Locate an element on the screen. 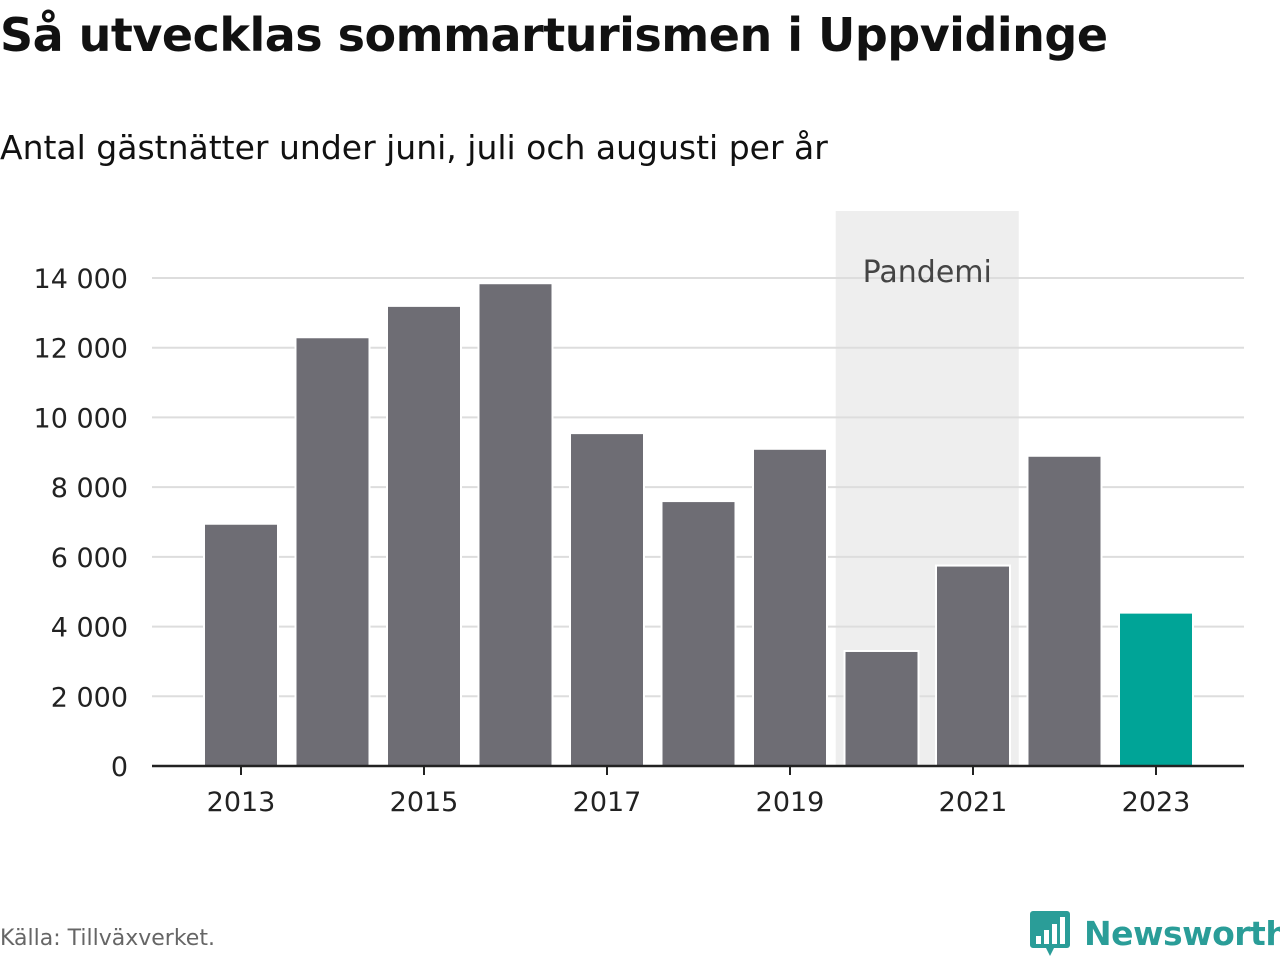  bar-highlight is located at coordinates (1156, 689).